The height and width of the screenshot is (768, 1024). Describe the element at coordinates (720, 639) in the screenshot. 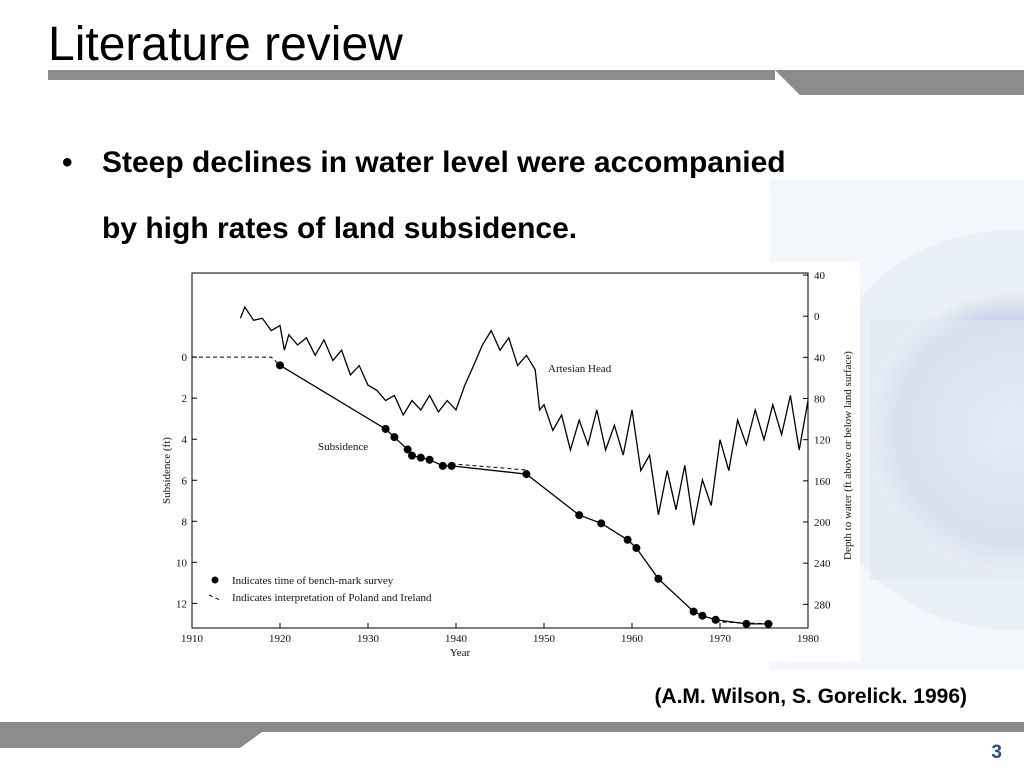

I see `x-tick-label: 1970` at that location.